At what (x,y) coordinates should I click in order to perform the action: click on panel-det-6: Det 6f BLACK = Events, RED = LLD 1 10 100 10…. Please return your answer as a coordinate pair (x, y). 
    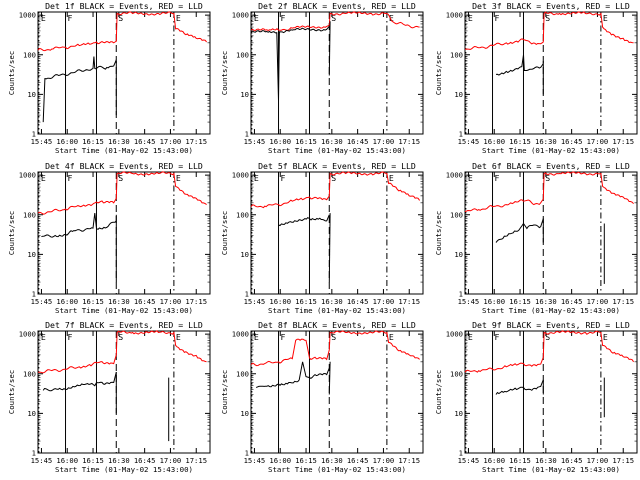
    Looking at the image, I should click on (536, 238).